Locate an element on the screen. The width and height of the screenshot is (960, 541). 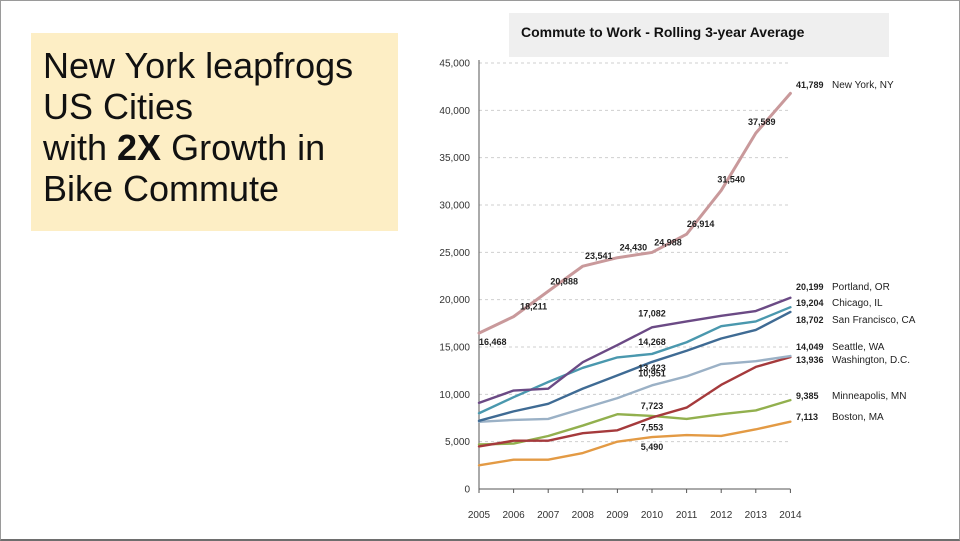
data-label: 16,468 is located at coordinates (493, 342).